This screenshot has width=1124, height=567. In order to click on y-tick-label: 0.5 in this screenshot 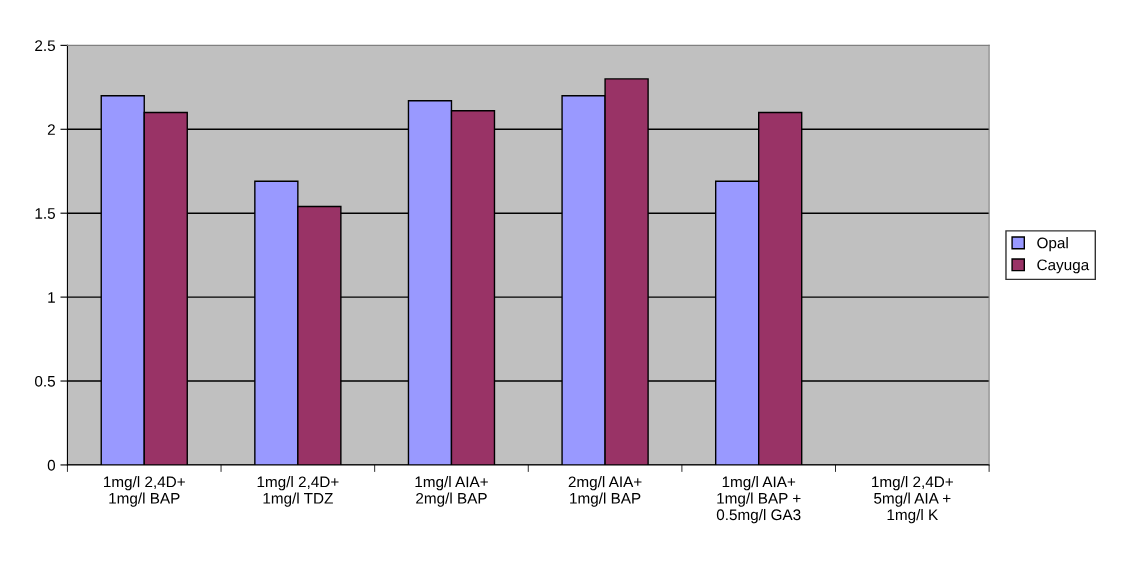, I will do `click(45, 381)`.